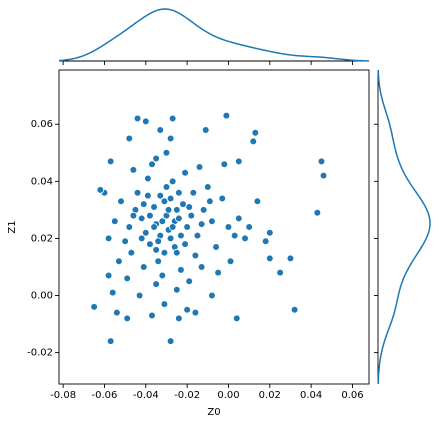 The width and height of the screenshot is (439, 424). I want to click on x-marginal-kde, so click(214, 35).